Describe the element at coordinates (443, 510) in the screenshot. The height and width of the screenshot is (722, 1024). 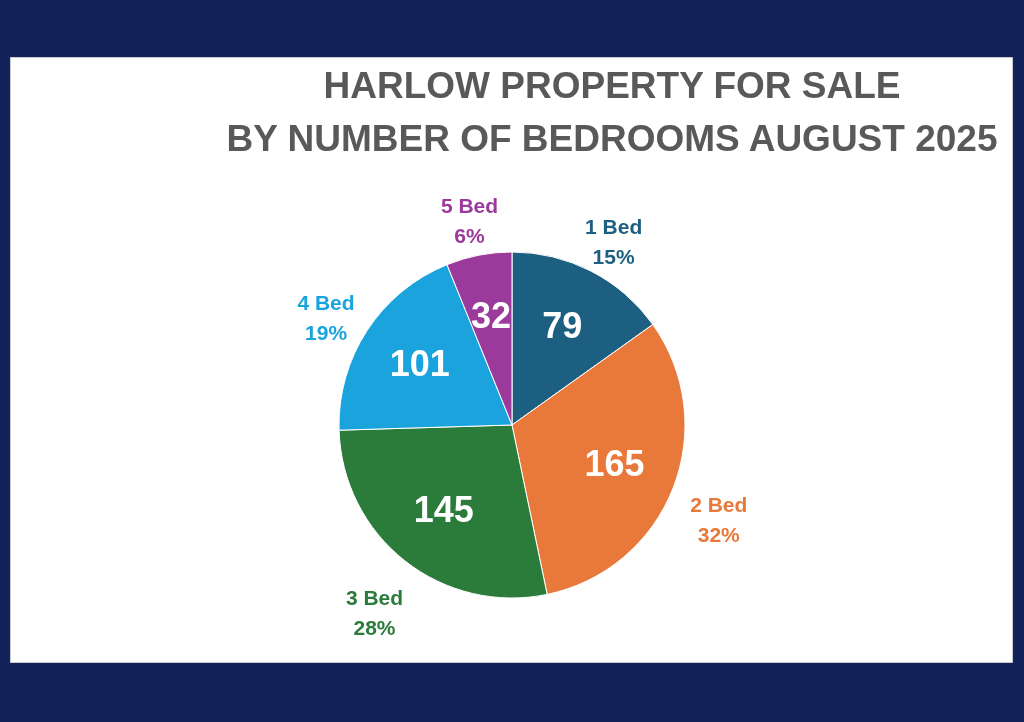
I see `data-label: 145` at that location.